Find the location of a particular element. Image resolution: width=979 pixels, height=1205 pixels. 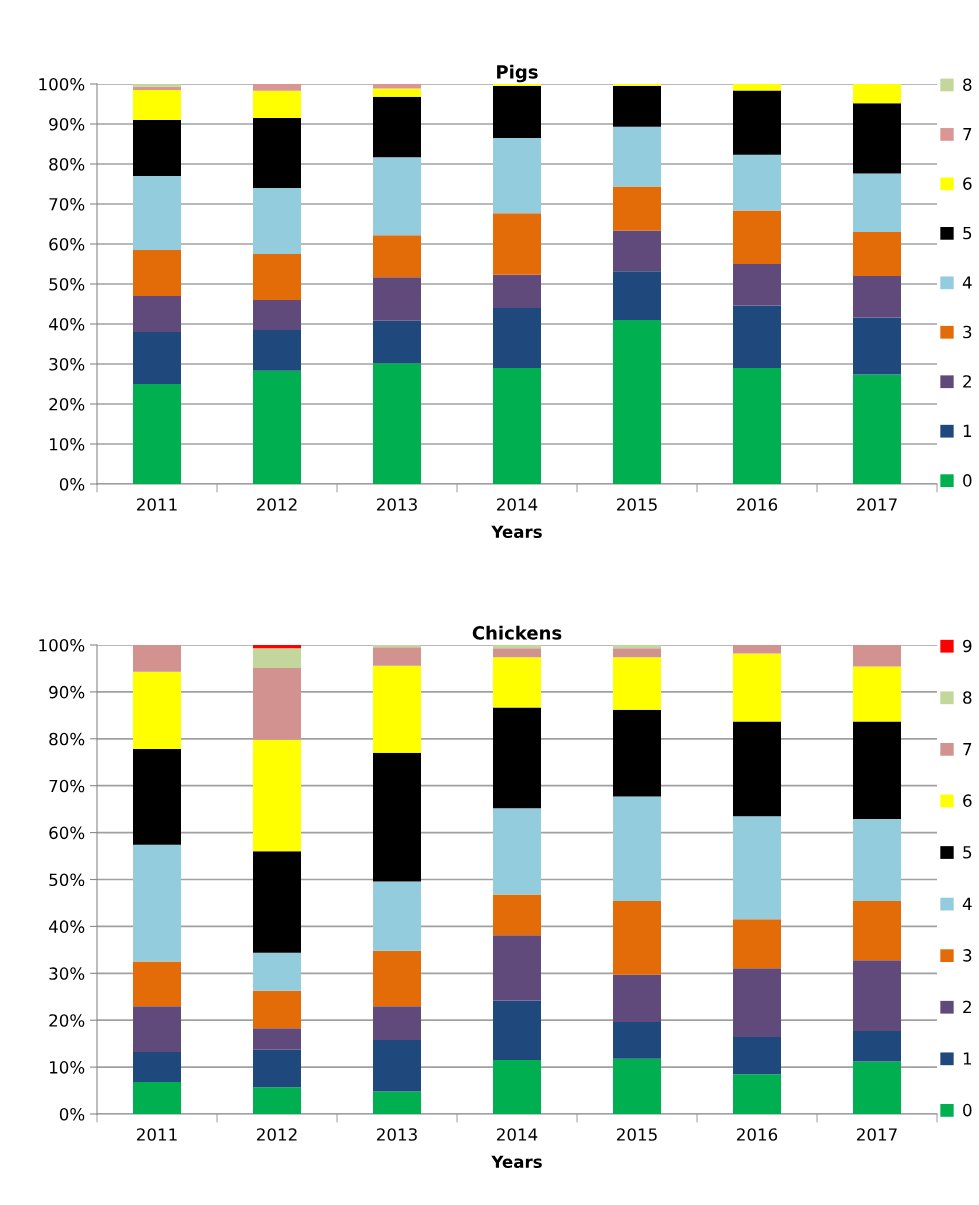

x-tick-label: 2015 is located at coordinates (637, 504).